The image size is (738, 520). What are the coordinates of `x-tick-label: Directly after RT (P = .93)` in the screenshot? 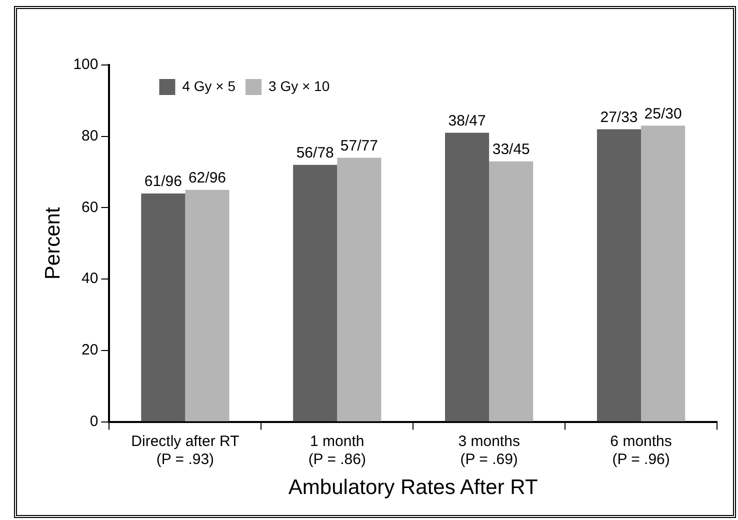 It's located at (185, 450).